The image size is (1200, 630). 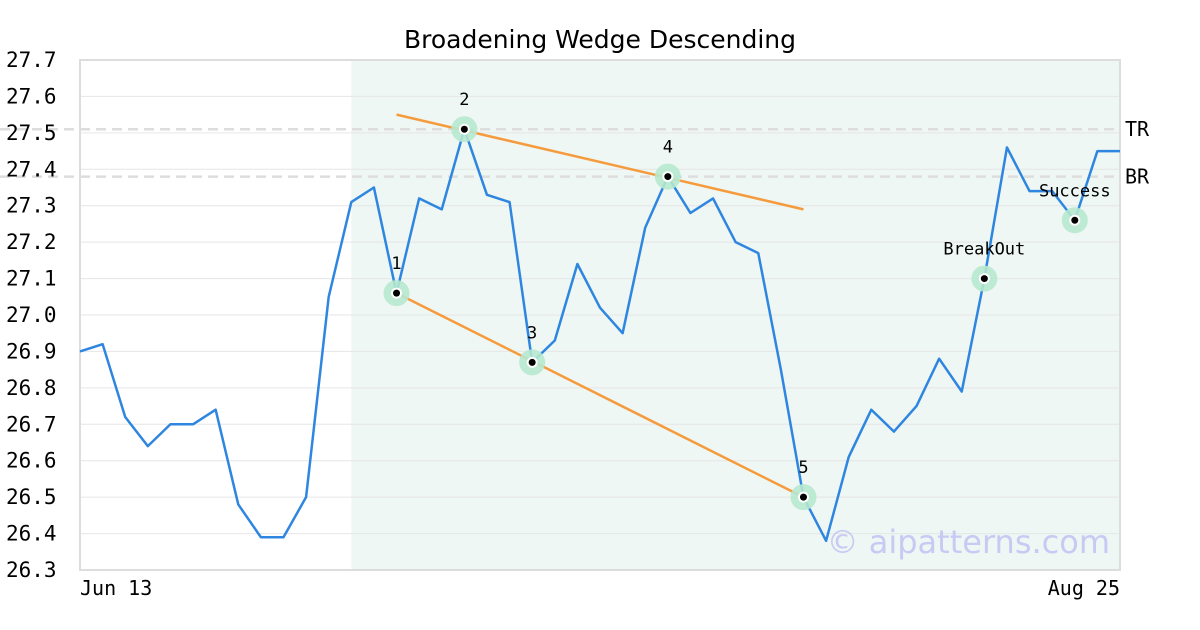 I want to click on y-tick-label: 26.3, so click(x=31, y=570).